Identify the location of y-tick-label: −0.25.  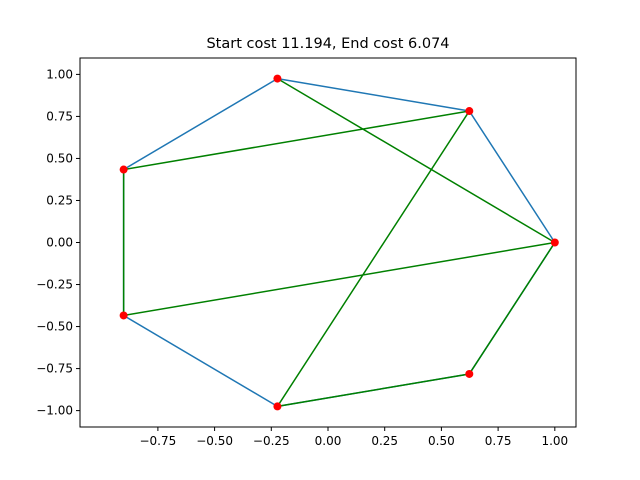
(54, 285).